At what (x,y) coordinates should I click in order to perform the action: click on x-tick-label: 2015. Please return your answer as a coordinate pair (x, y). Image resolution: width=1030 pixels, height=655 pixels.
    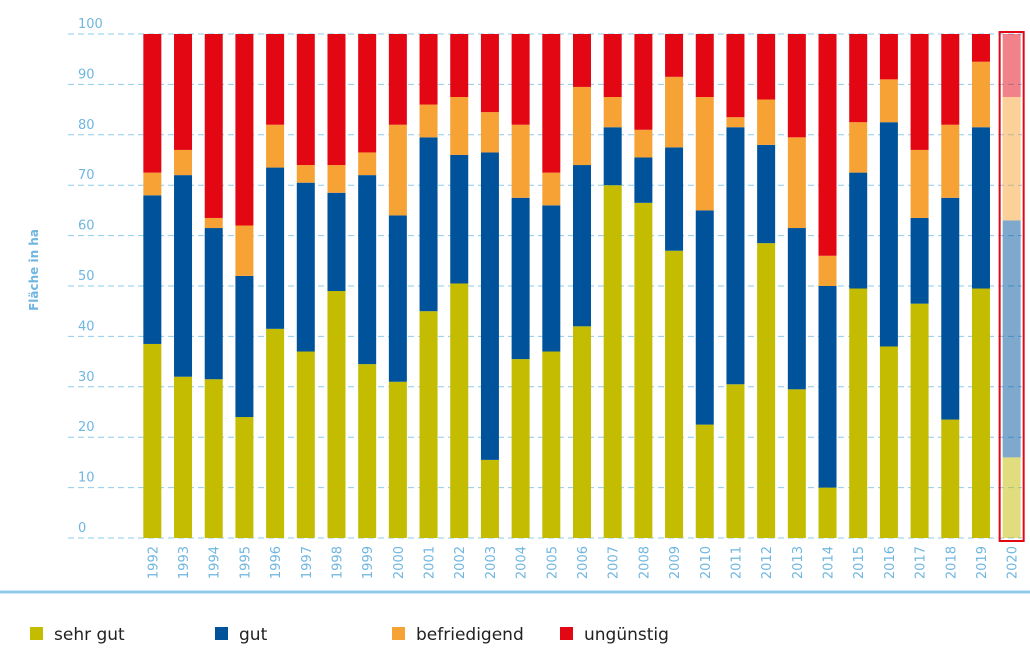
    Looking at the image, I should click on (859, 562).